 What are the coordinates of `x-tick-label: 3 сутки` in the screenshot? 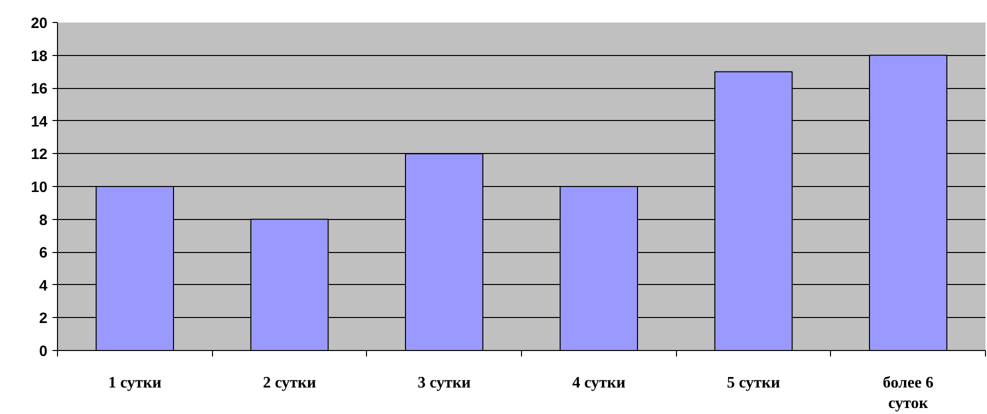 It's located at (444, 383).